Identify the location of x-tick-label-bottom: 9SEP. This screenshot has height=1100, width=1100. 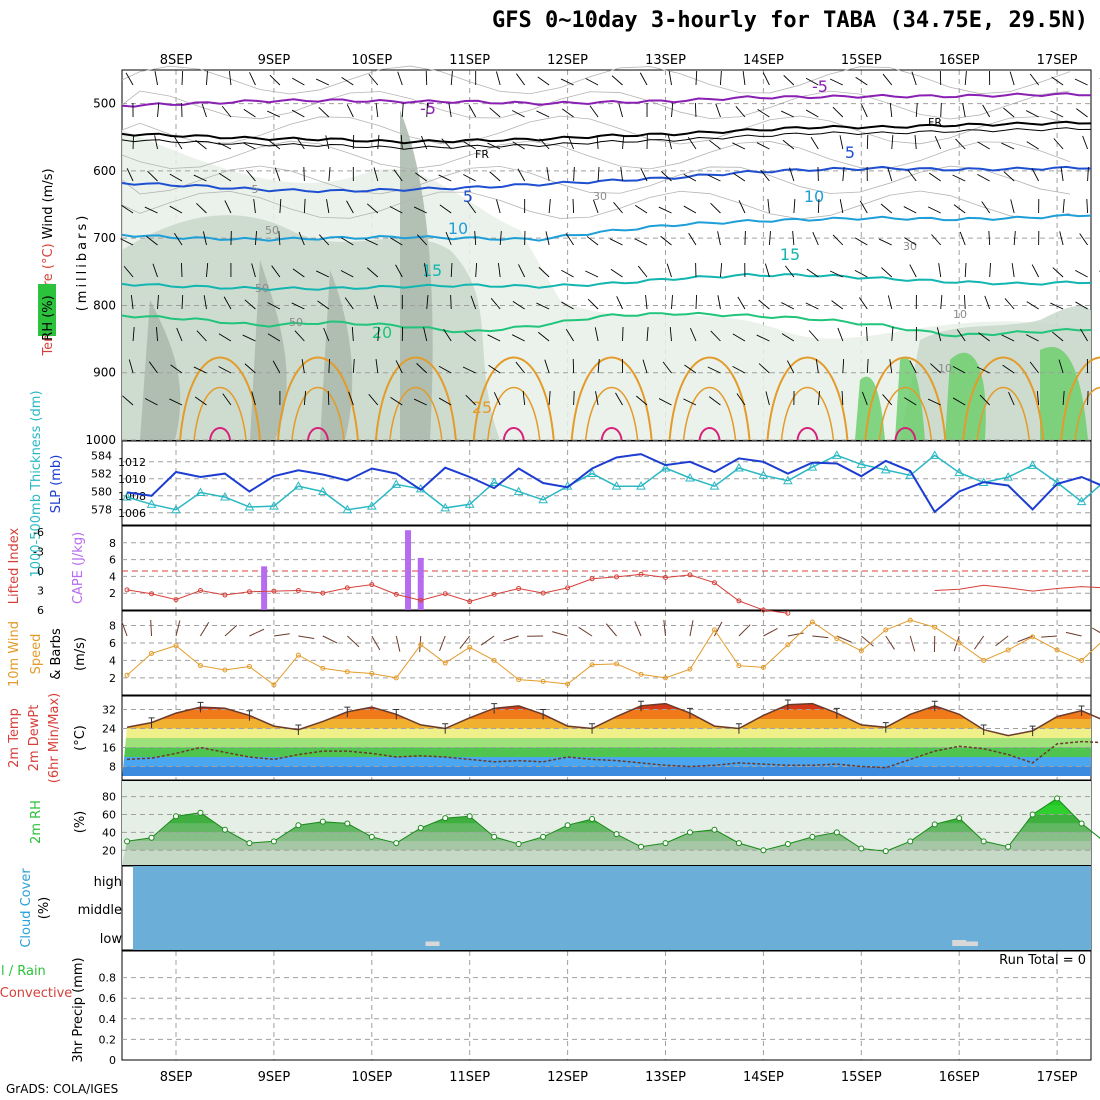
(274, 1077).